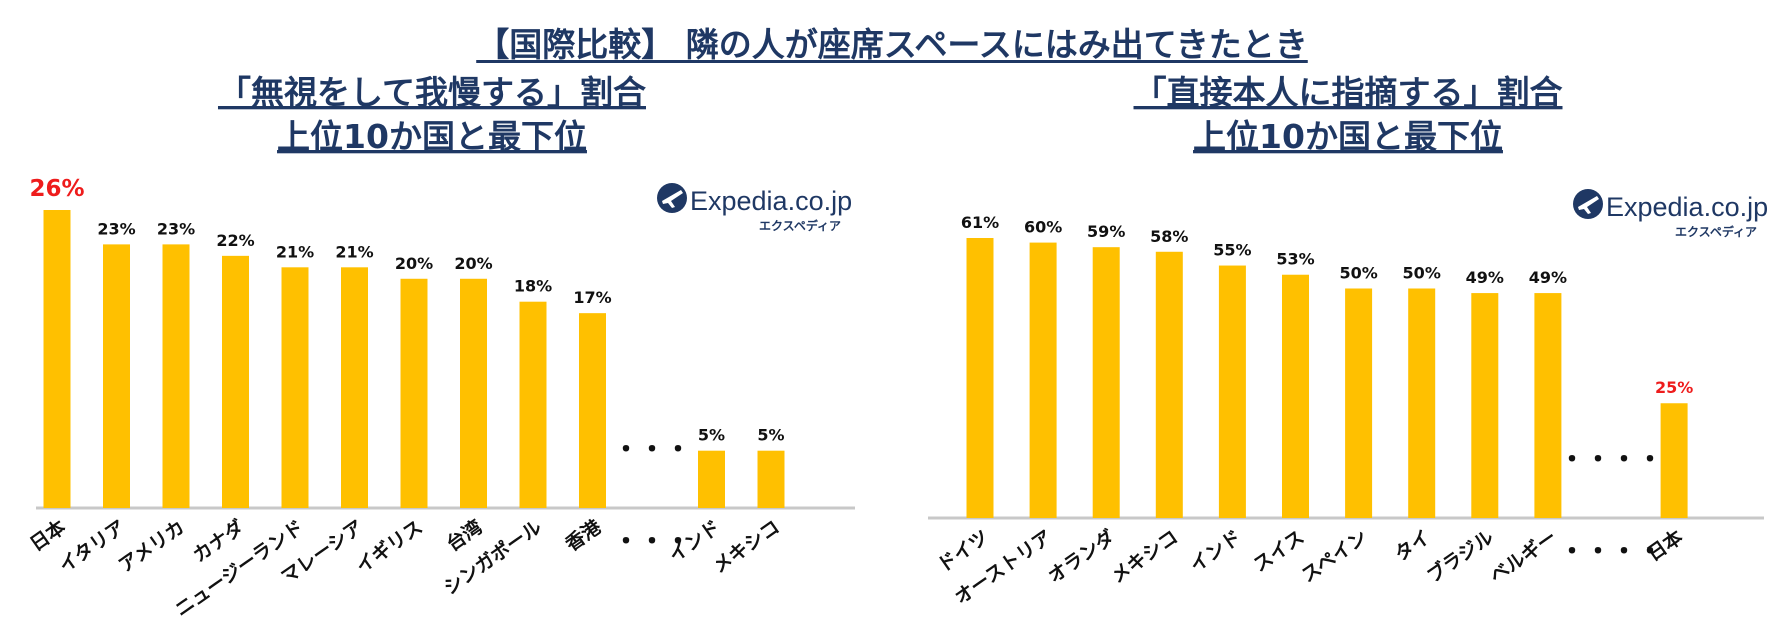  I want to click on left-value-label: 26%, so click(56, 189).